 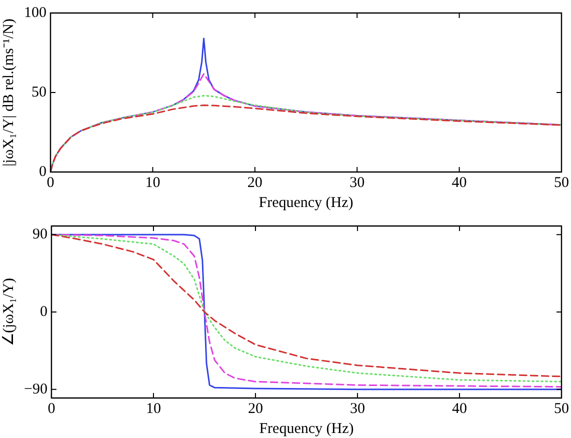 I want to click on y-axis-title: ∠(jωX₁/Y), so click(x=8, y=312).